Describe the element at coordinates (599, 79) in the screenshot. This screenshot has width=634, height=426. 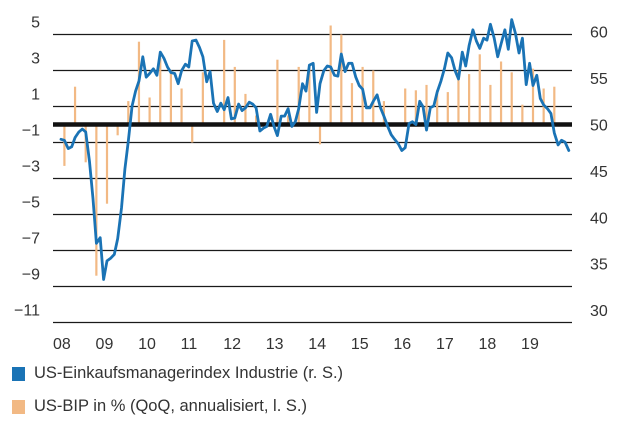
I see `right-tick-label: 55` at that location.